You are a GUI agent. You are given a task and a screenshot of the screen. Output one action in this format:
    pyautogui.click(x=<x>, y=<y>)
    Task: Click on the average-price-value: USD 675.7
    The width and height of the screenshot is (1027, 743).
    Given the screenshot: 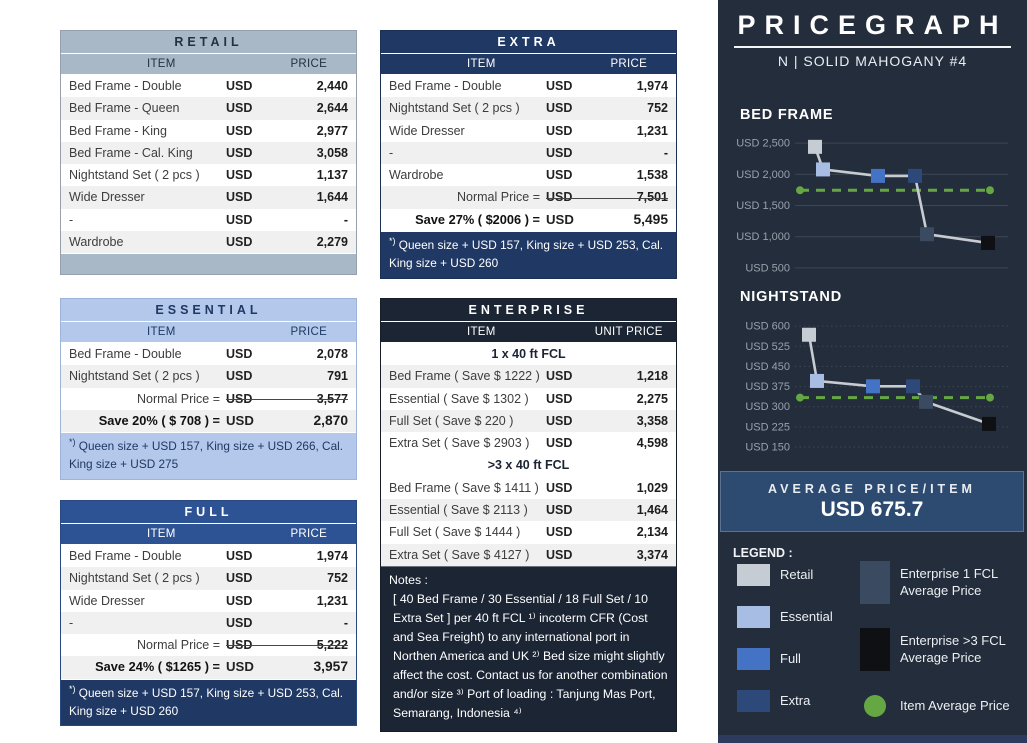 What is the action you would take?
    pyautogui.click(x=872, y=509)
    